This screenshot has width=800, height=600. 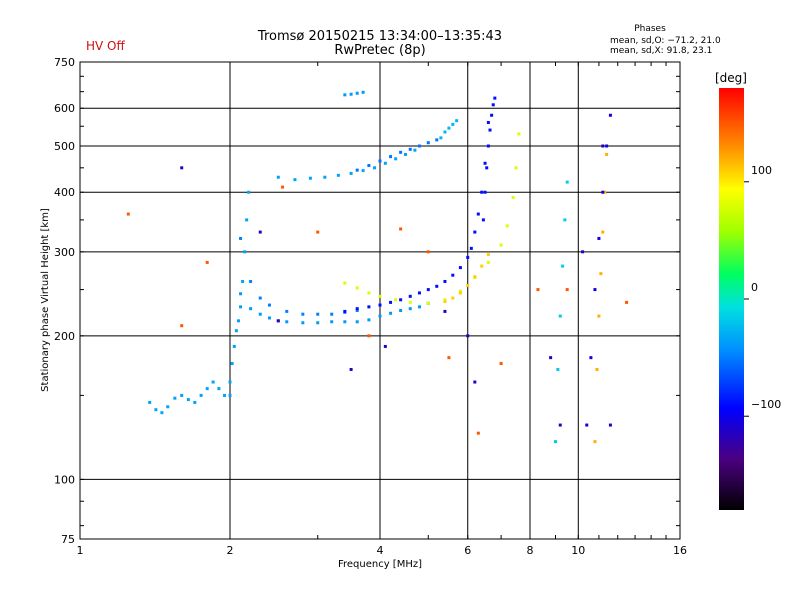 What do you see at coordinates (379, 50) in the screenshot?
I see `chart-subtitle: RwPretec (8p)` at bounding box center [379, 50].